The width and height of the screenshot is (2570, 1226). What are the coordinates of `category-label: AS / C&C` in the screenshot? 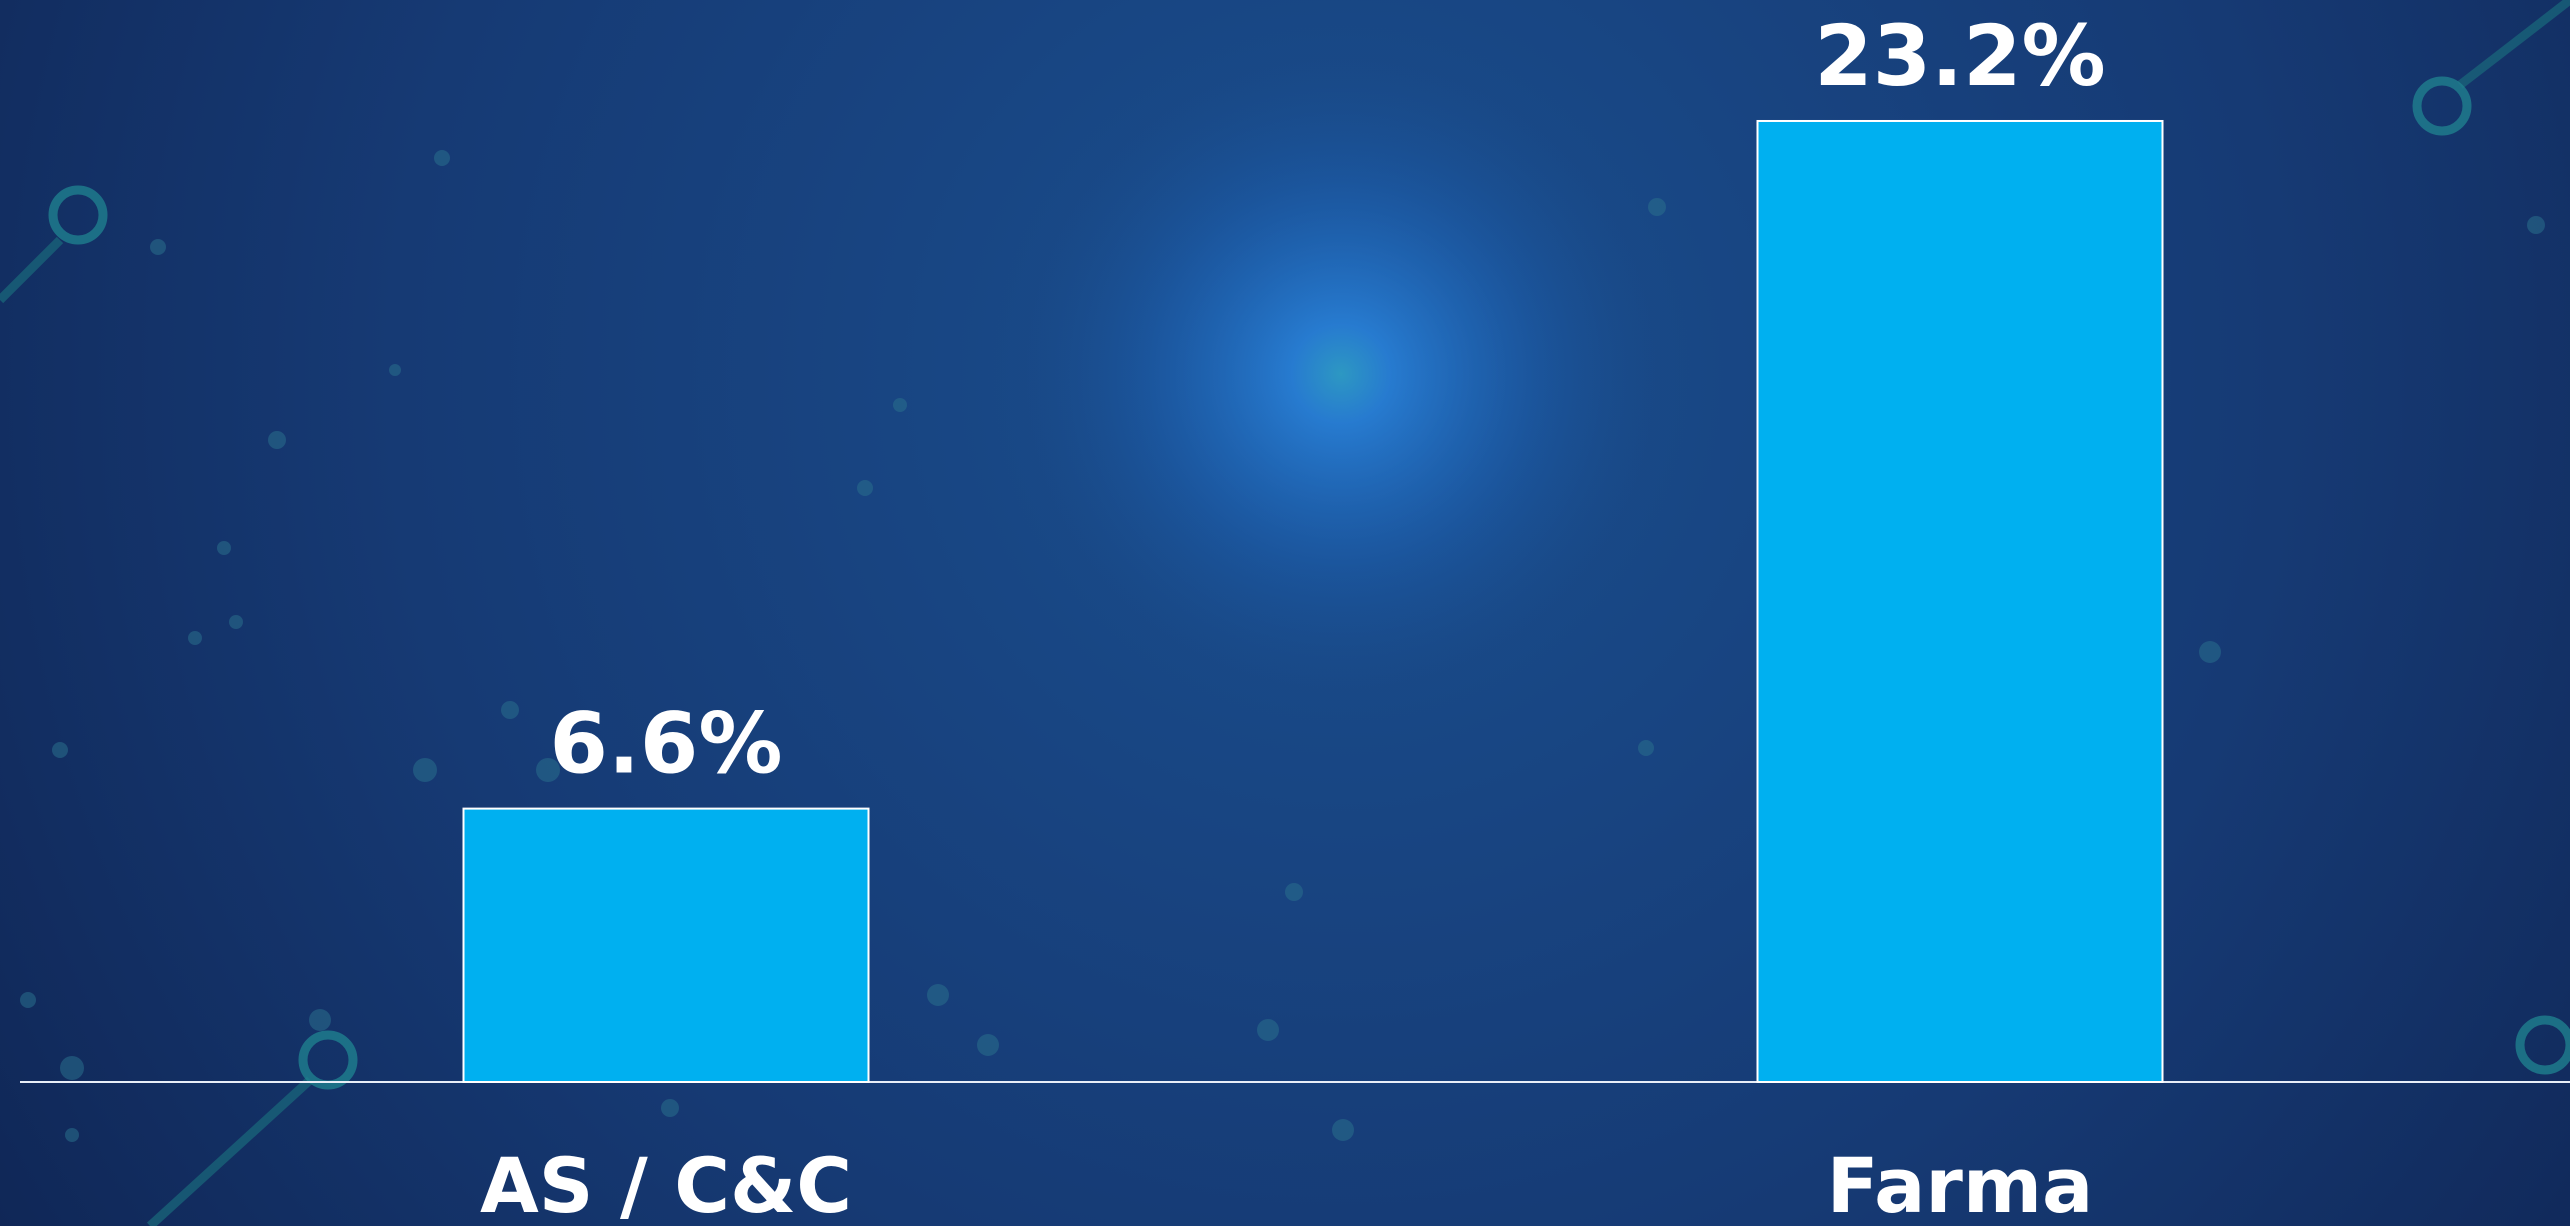 It's located at (666, 1183).